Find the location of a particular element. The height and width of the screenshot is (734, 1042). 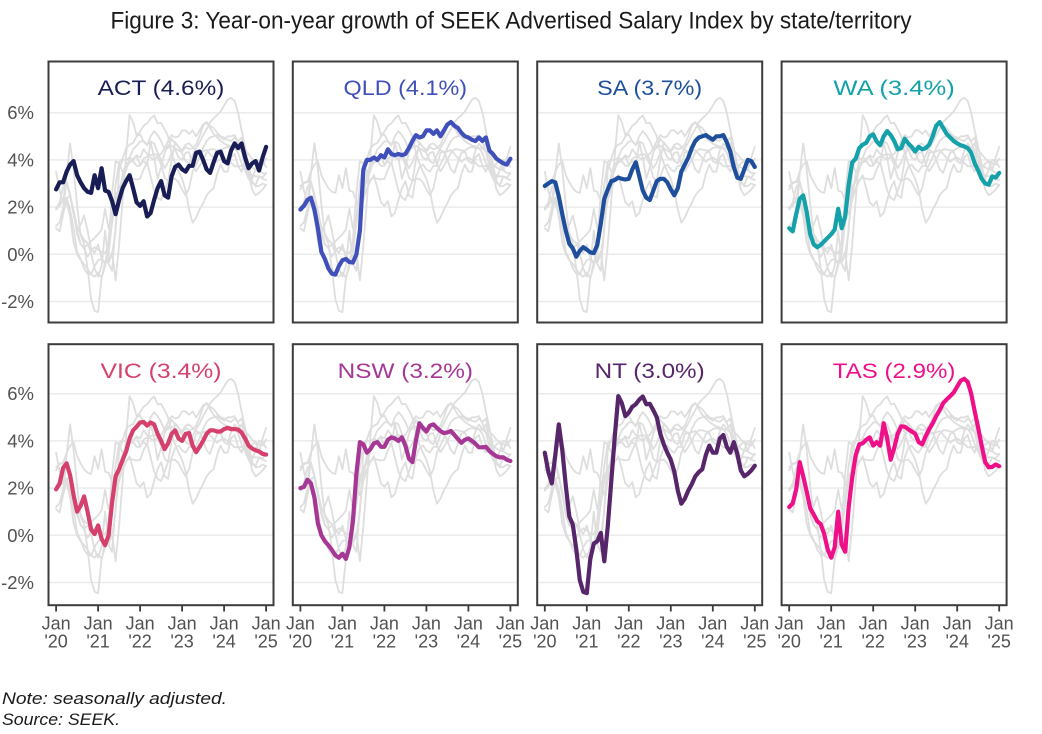

svg-text: TAS (2.9%) is located at coordinates (894, 371).